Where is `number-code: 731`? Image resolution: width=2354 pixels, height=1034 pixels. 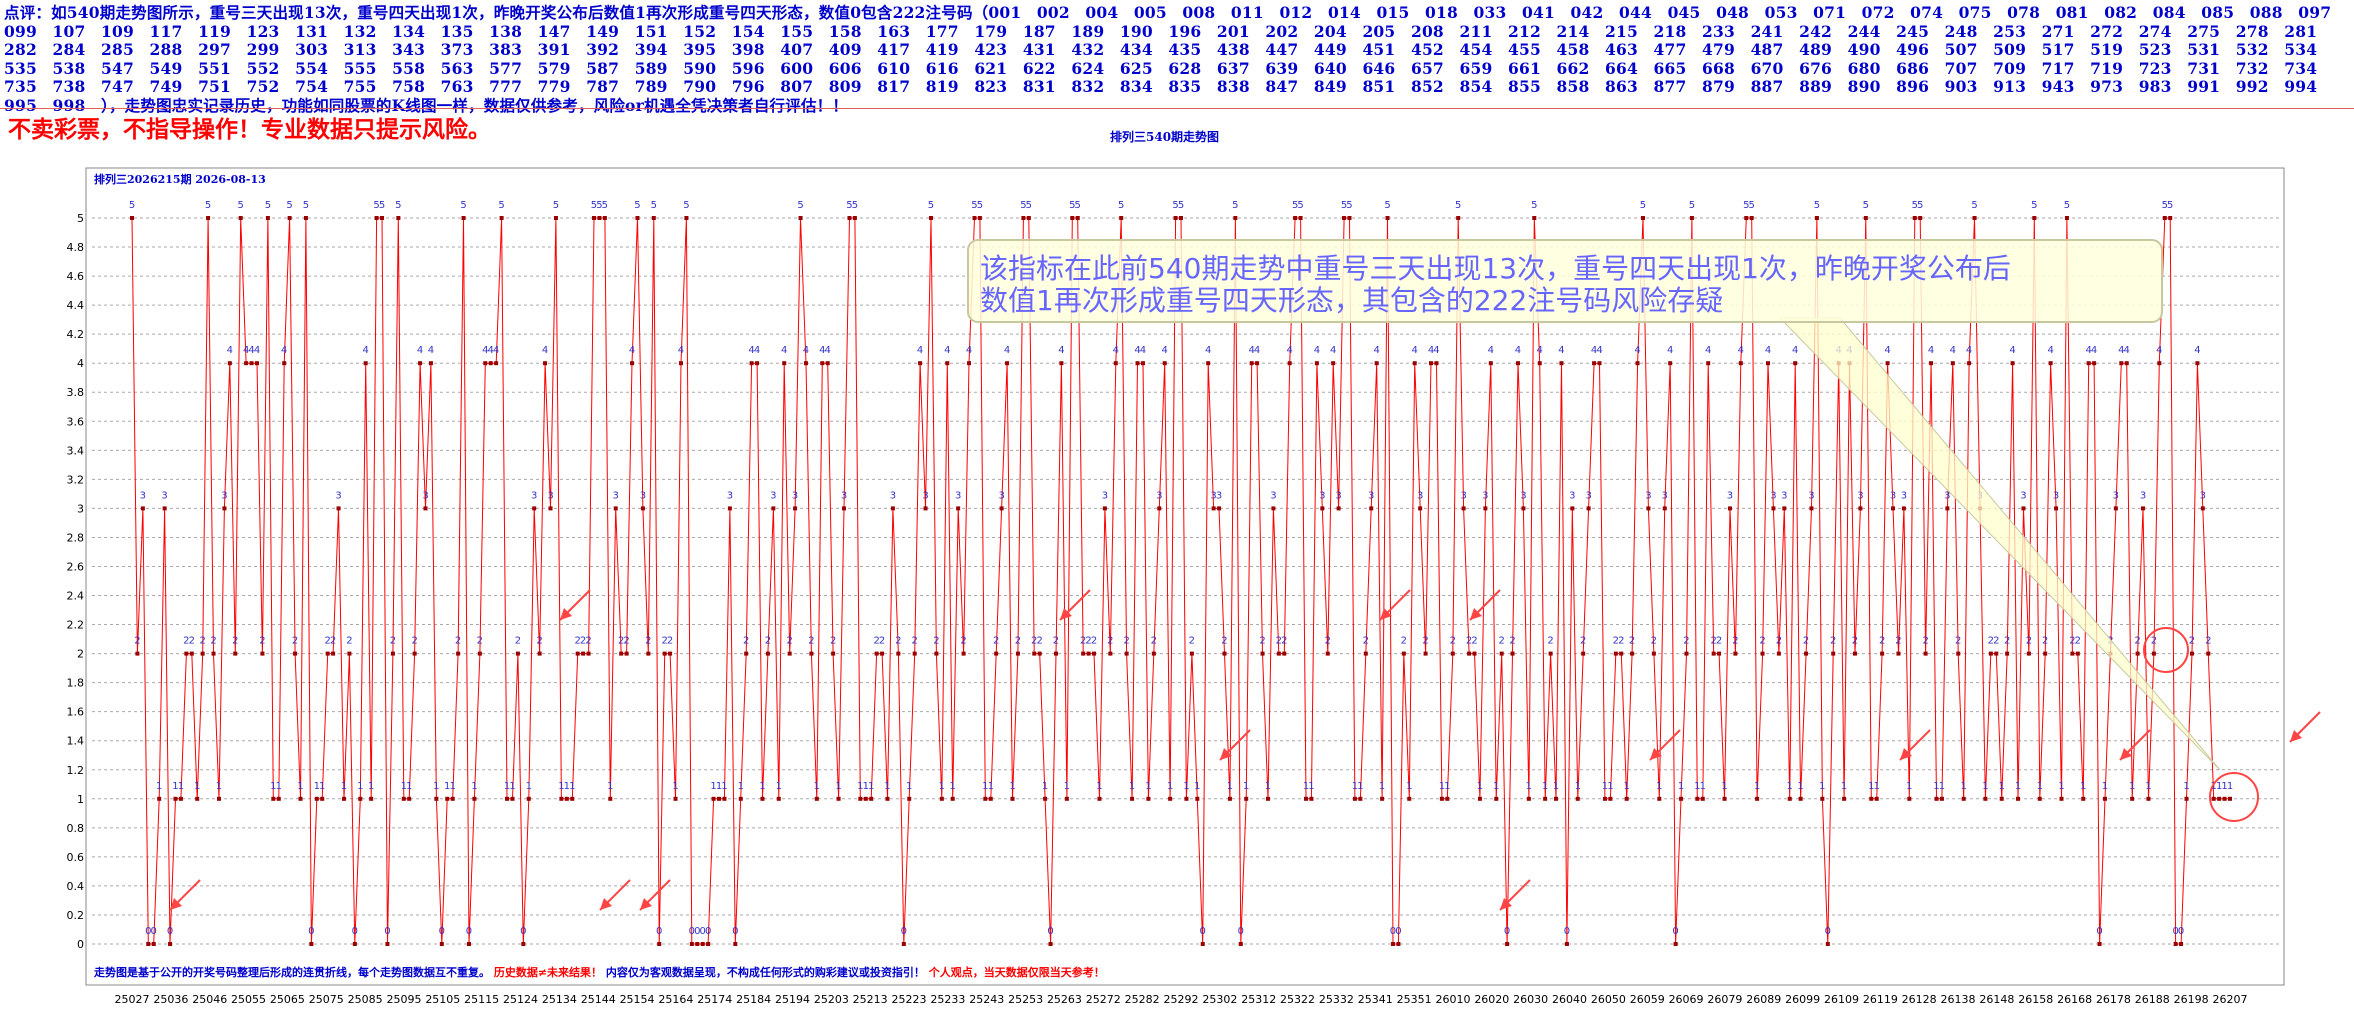 number-code: 731 is located at coordinates (2211, 68).